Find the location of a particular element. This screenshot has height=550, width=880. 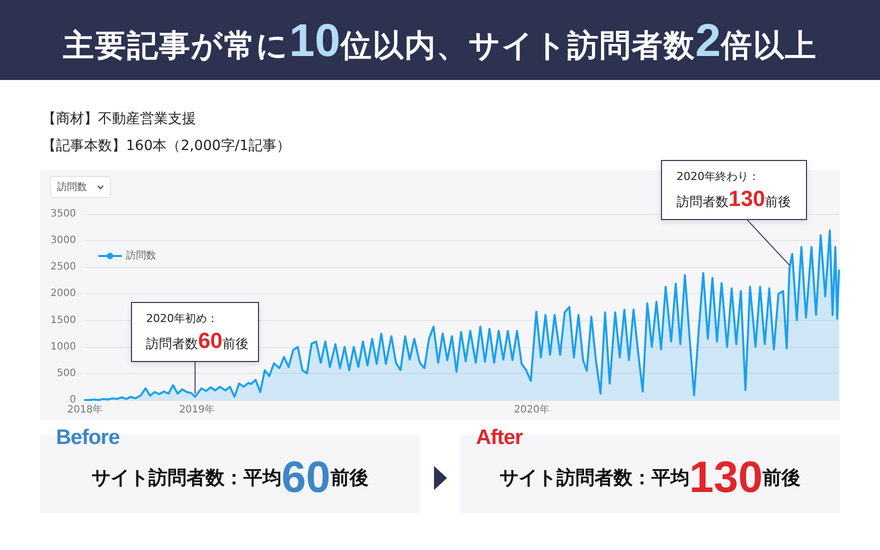

text: 【記事本数】160本（2,000字/1記事） is located at coordinates (166, 146).